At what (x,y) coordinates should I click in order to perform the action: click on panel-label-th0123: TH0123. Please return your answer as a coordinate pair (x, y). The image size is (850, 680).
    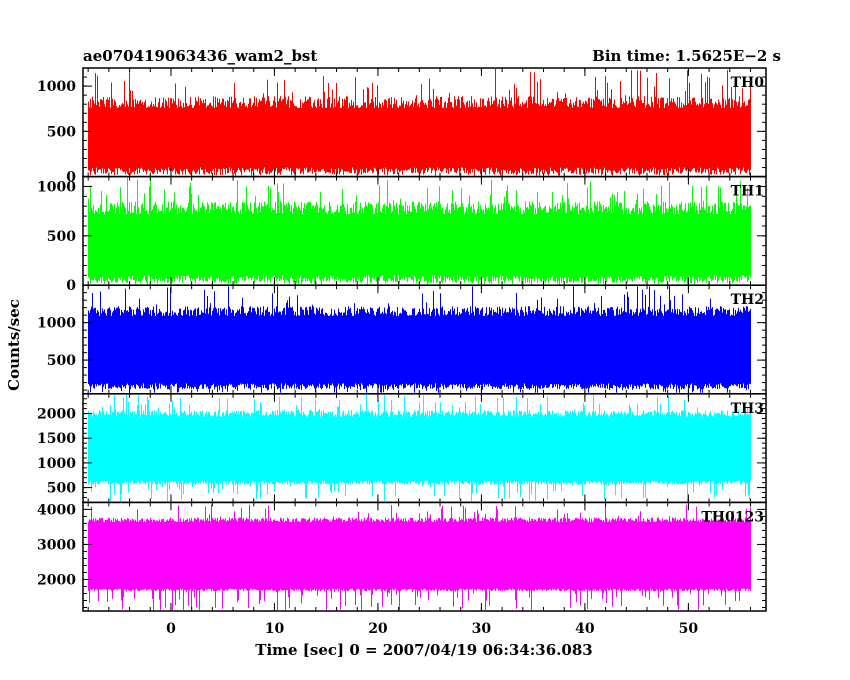
    Looking at the image, I should click on (732, 517).